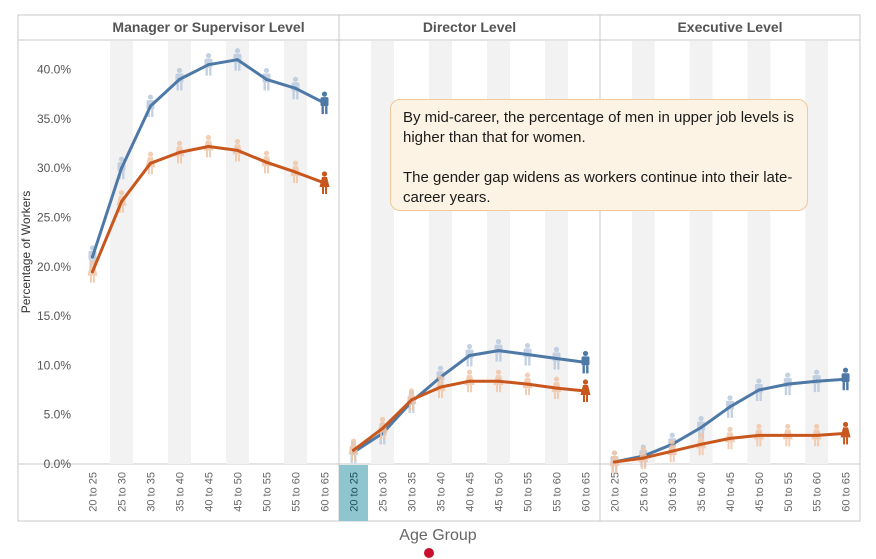 The height and width of the screenshot is (559, 876). What do you see at coordinates (152, 492) in the screenshot?
I see `x-tick-label: 30 to 35` at bounding box center [152, 492].